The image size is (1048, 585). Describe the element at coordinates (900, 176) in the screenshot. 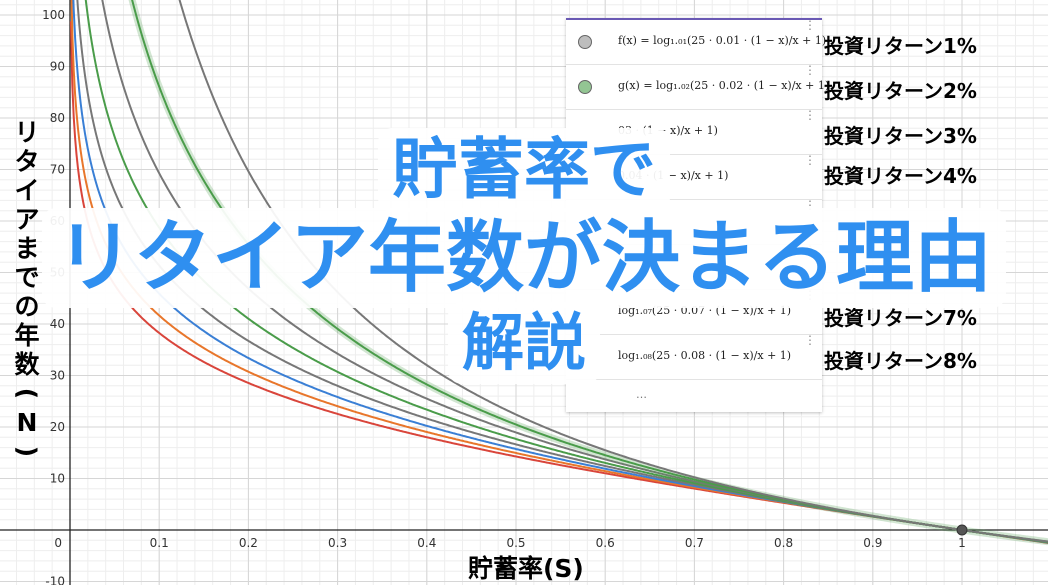

I see `legend-item: 投資リターン4%` at that location.